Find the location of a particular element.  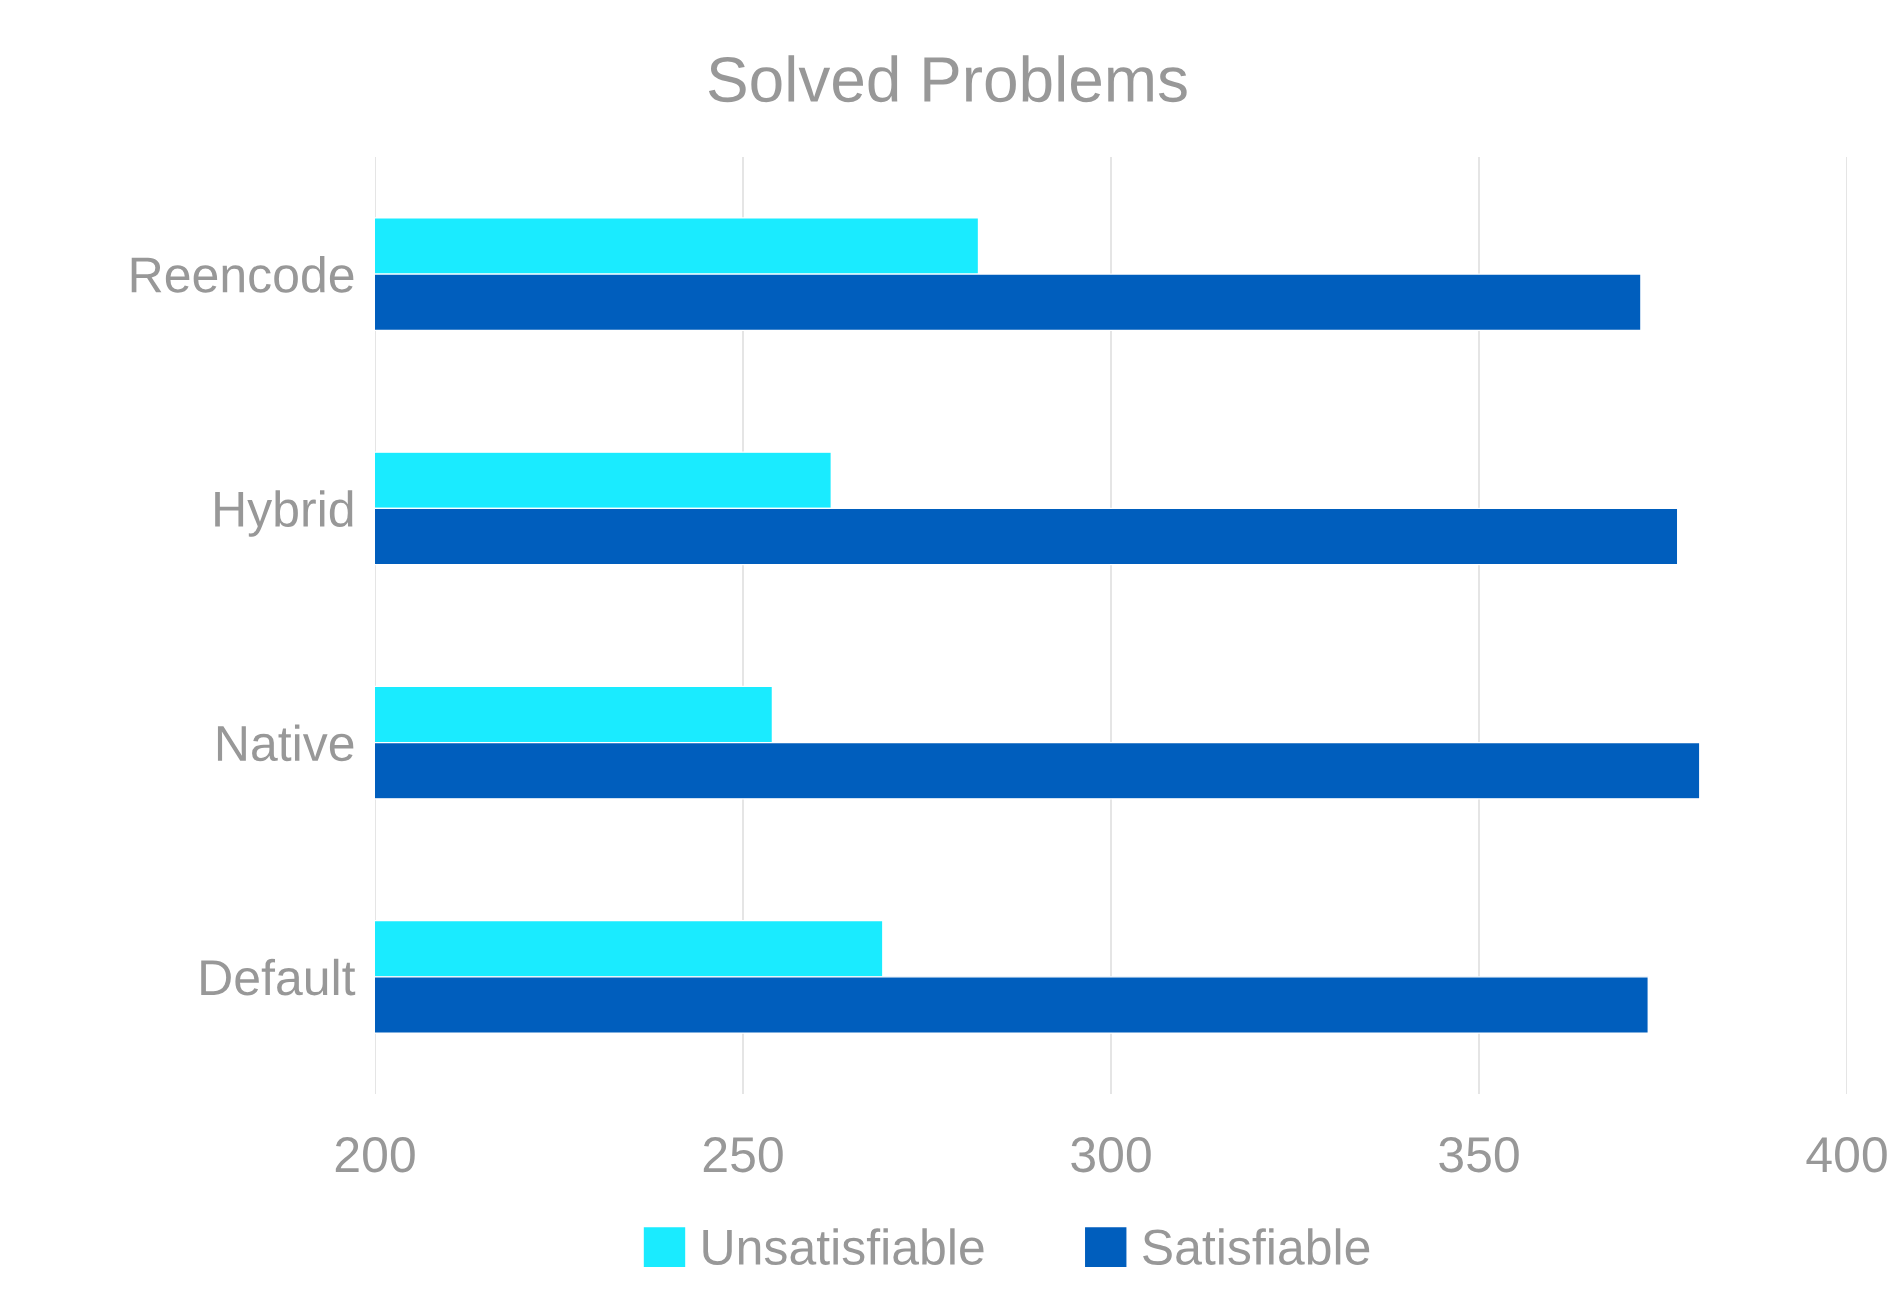

y-tick-label: Native is located at coordinates (285, 743).